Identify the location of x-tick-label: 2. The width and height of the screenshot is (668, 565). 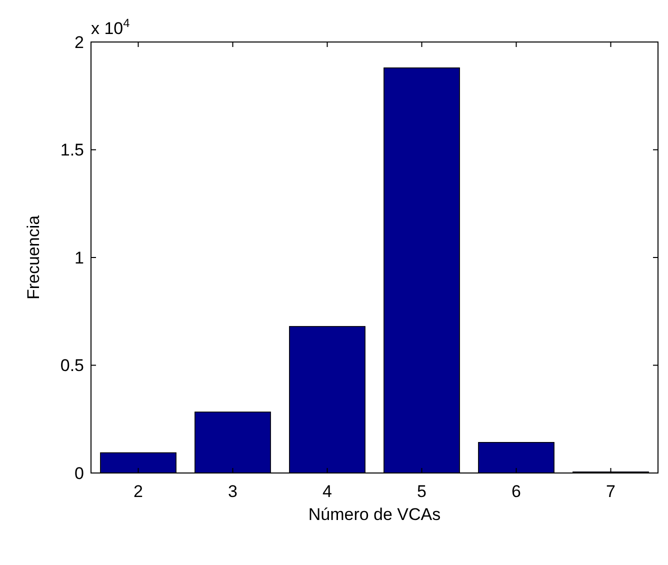
(138, 491).